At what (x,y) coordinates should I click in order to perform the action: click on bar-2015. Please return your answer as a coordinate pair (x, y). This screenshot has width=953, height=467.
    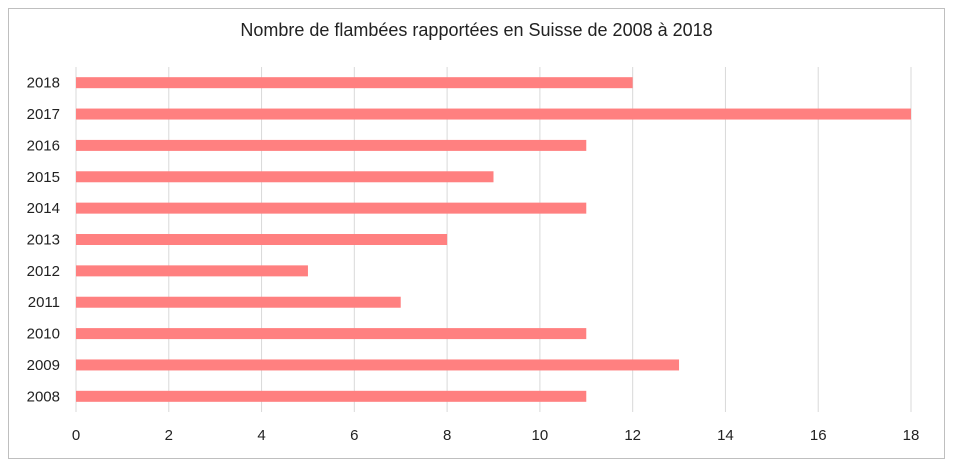
    Looking at the image, I should click on (285, 177).